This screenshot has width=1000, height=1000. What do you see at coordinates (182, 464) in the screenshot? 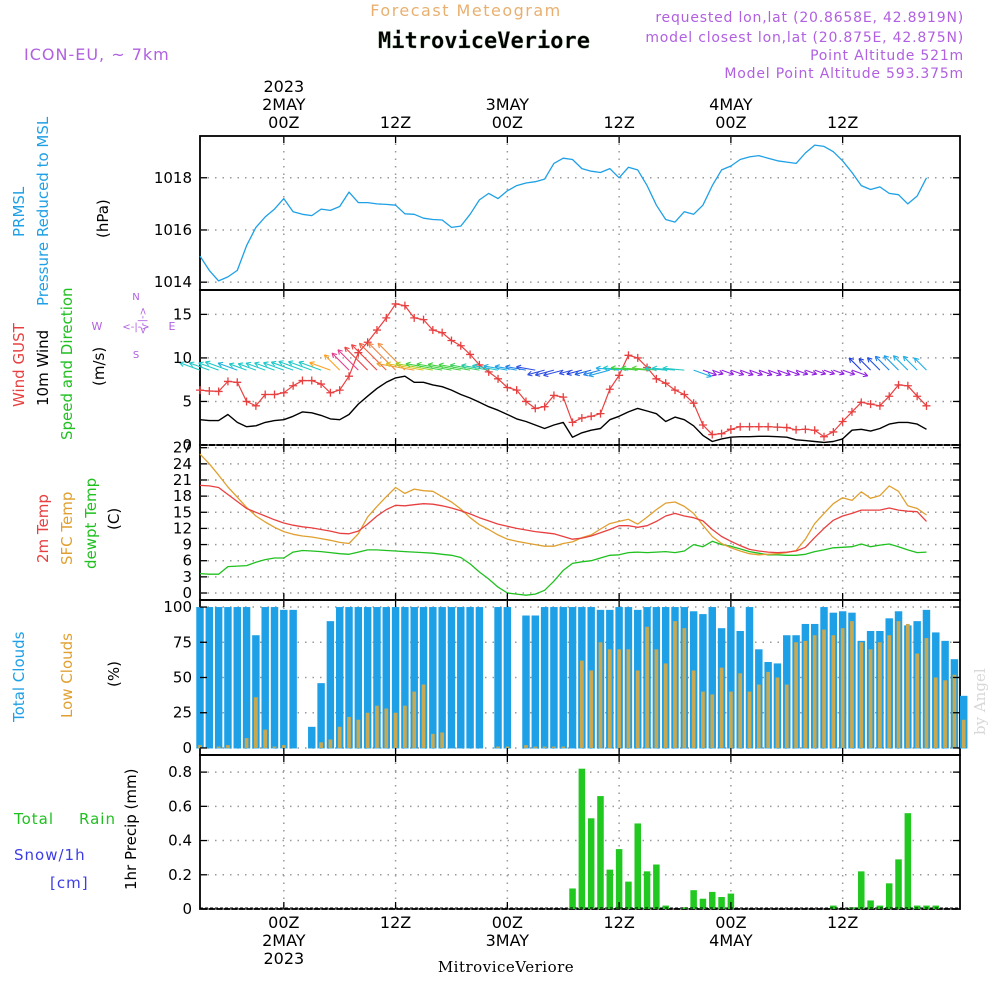
I see `y-tick-label: 24` at bounding box center [182, 464].